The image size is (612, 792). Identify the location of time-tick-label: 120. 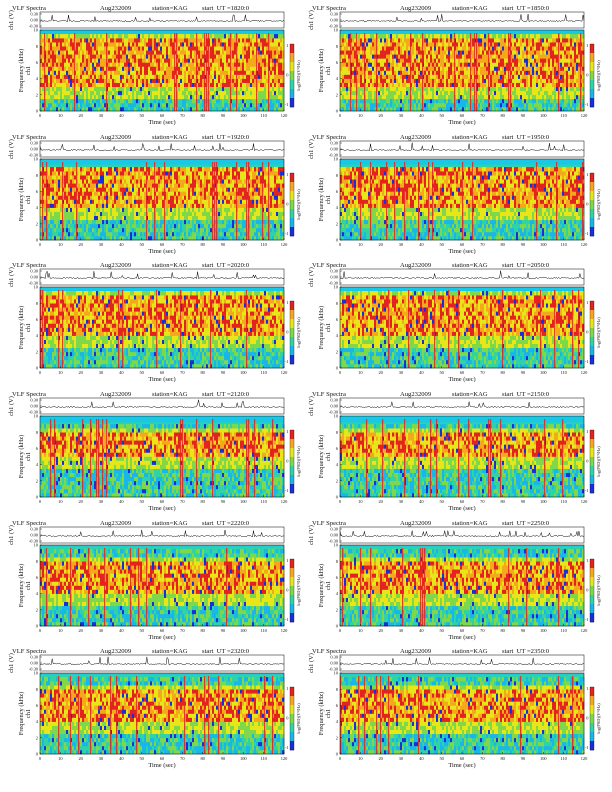
(584, 115).